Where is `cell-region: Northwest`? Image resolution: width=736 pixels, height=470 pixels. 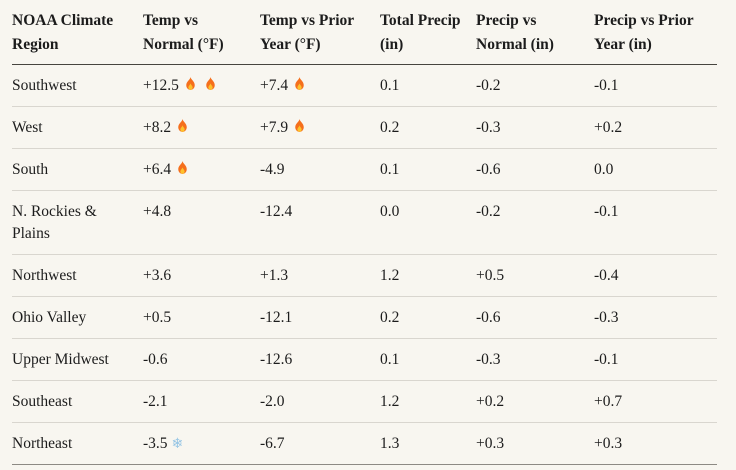 cell-region: Northwest is located at coordinates (77, 275).